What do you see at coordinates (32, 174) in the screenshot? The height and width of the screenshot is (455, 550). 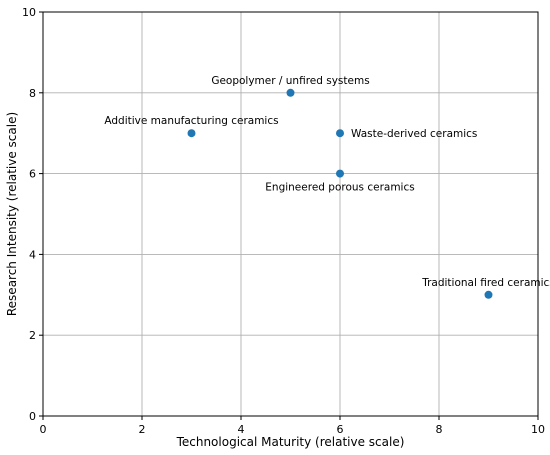 I see `y-tick-label: 6` at bounding box center [32, 174].